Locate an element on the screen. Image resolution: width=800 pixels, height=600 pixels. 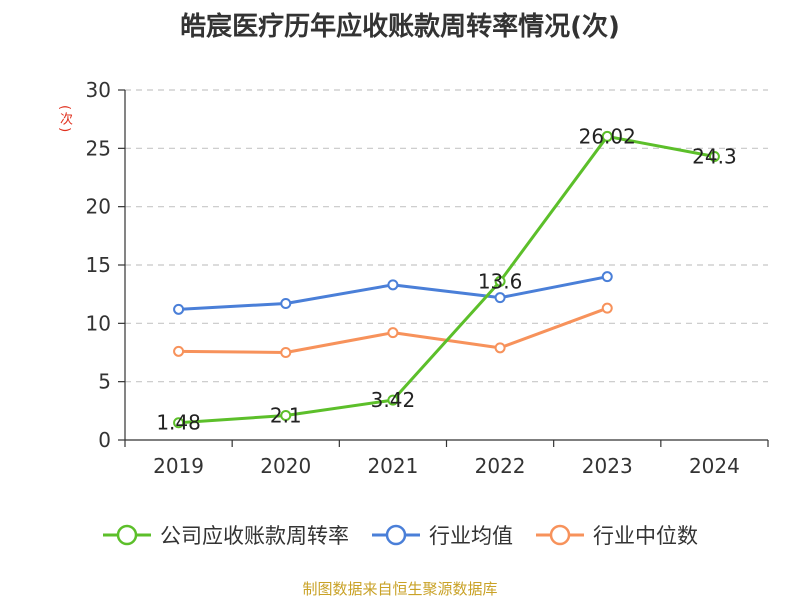
x-tick-label: 2024 is located at coordinates (714, 466).